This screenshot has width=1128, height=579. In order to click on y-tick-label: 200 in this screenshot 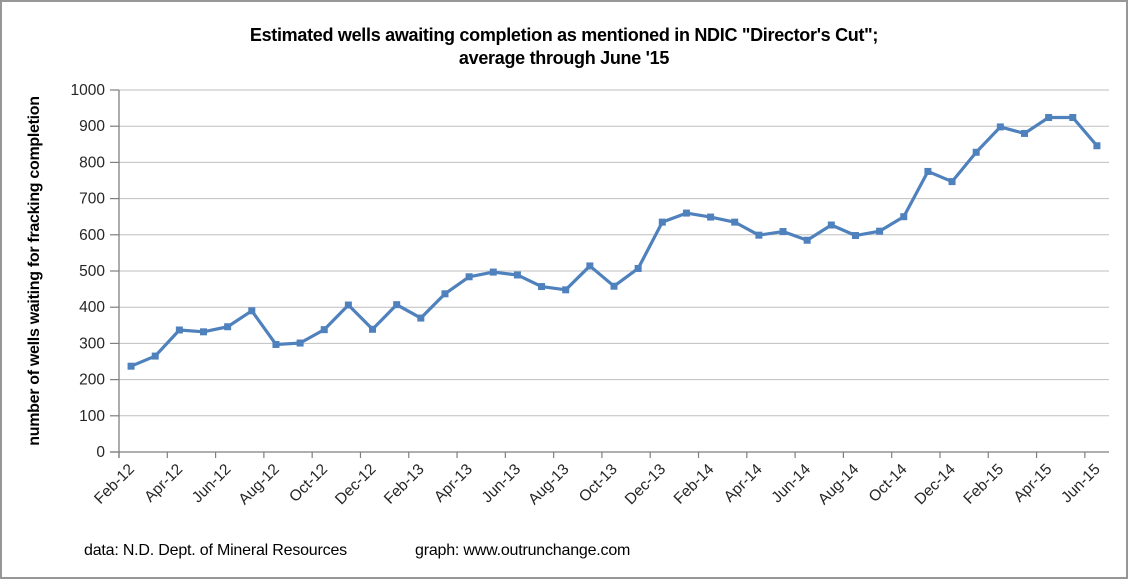, I will do `click(92, 380)`.